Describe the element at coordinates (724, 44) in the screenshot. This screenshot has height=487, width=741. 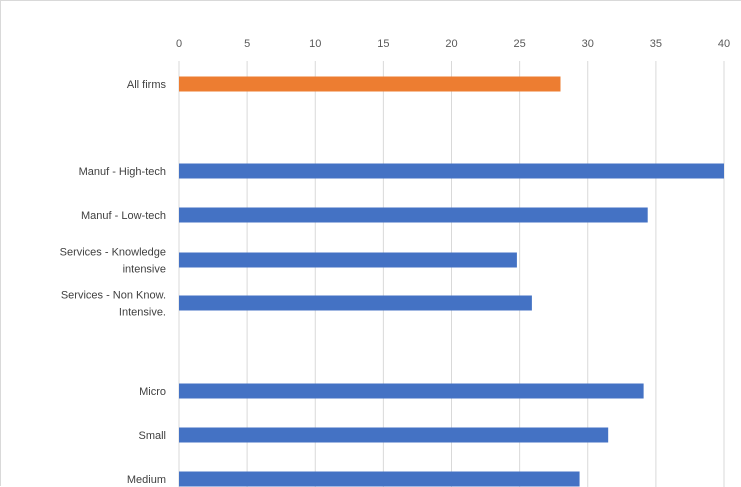
I see `x-tick-label: 40` at that location.